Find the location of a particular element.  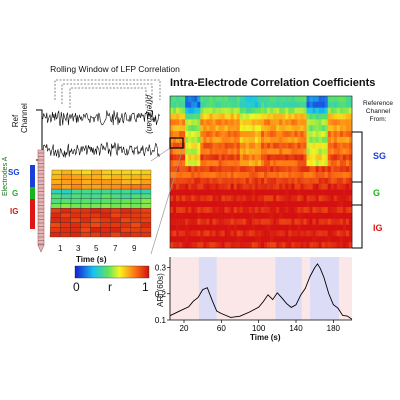

electrodes-label: Electrodes A is located at coordinates (5, 176).